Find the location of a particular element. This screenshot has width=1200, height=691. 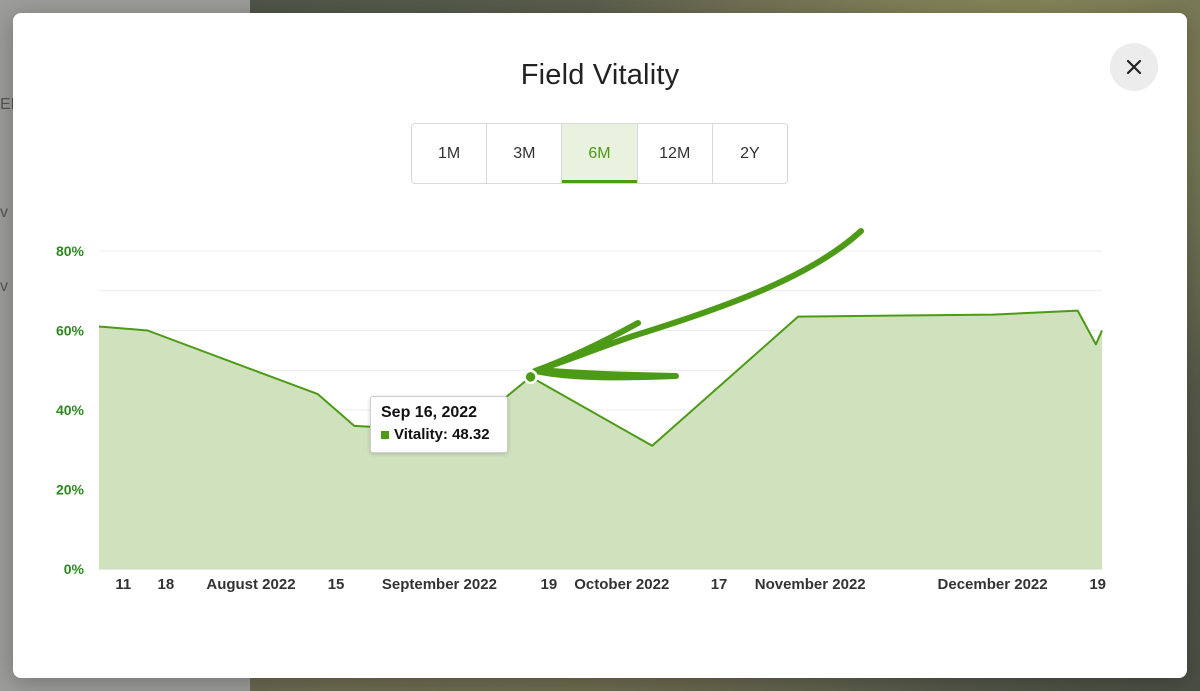

tooltip-date: Sep 16, 2022 is located at coordinates (429, 412).